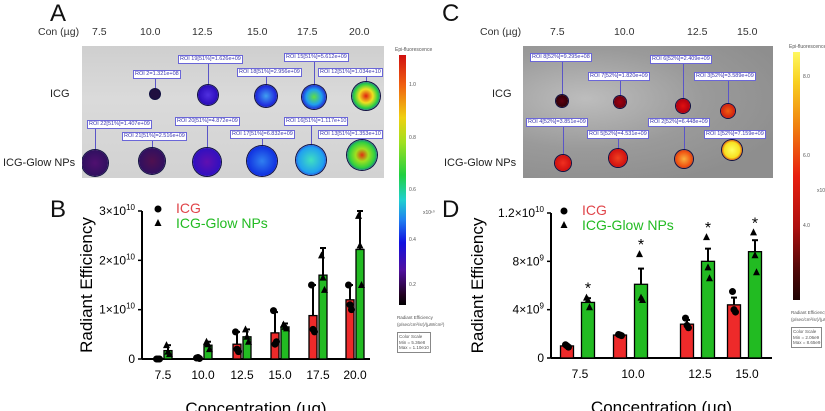 The height and width of the screenshot is (411, 825). What do you see at coordinates (412, 285) in the screenshot?
I see `colorbar-tick: 0.2` at bounding box center [412, 285].